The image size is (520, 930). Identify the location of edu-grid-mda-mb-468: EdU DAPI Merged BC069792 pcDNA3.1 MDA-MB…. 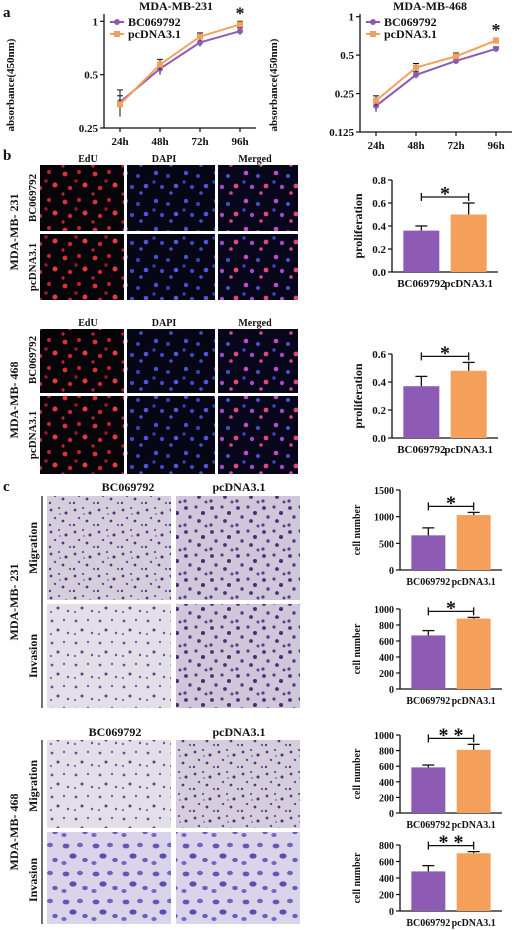
(152, 396).